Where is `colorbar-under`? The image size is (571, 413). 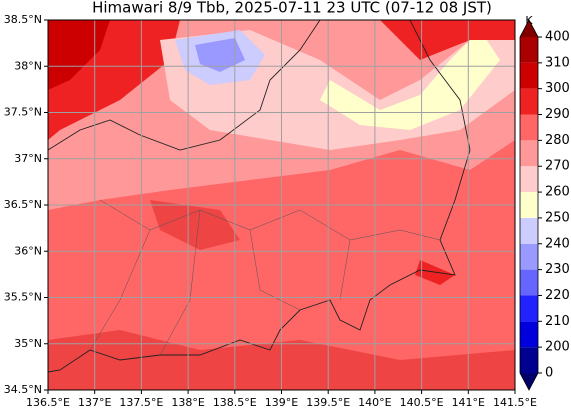
colorbar-under is located at coordinates (529, 381).